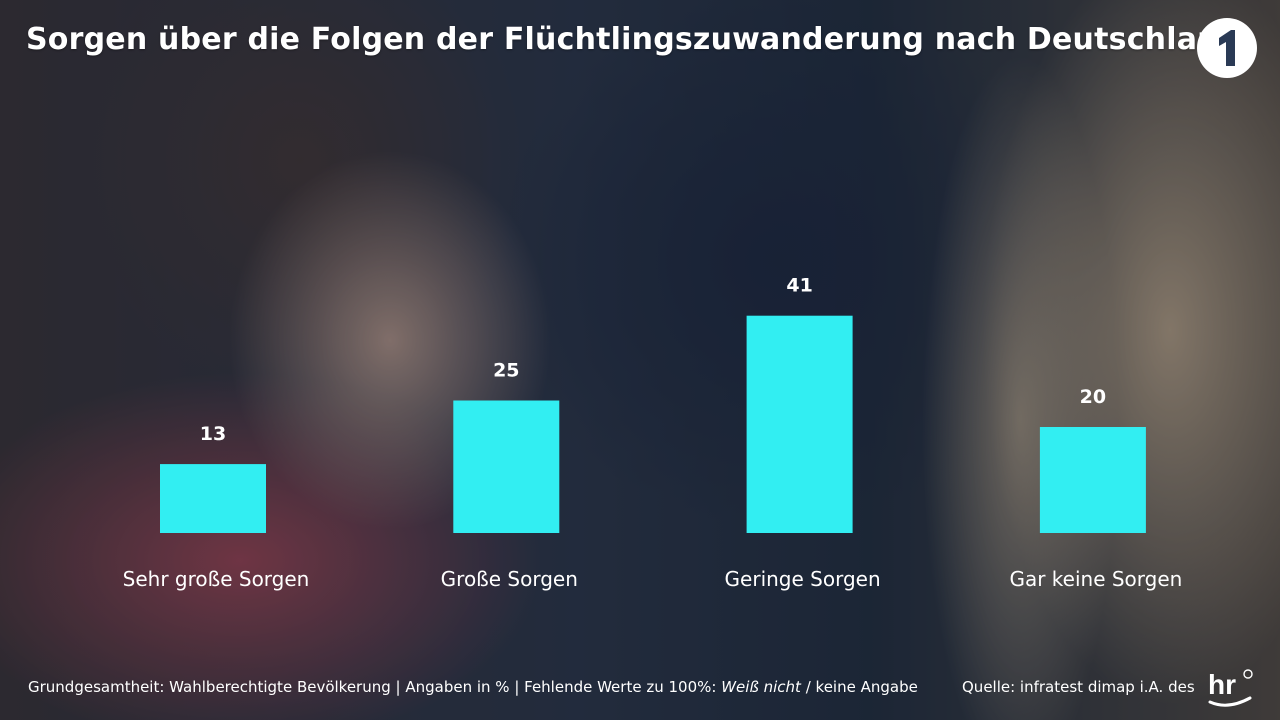  What do you see at coordinates (1222, 684) in the screenshot?
I see `svg-text: hr` at bounding box center [1222, 684].